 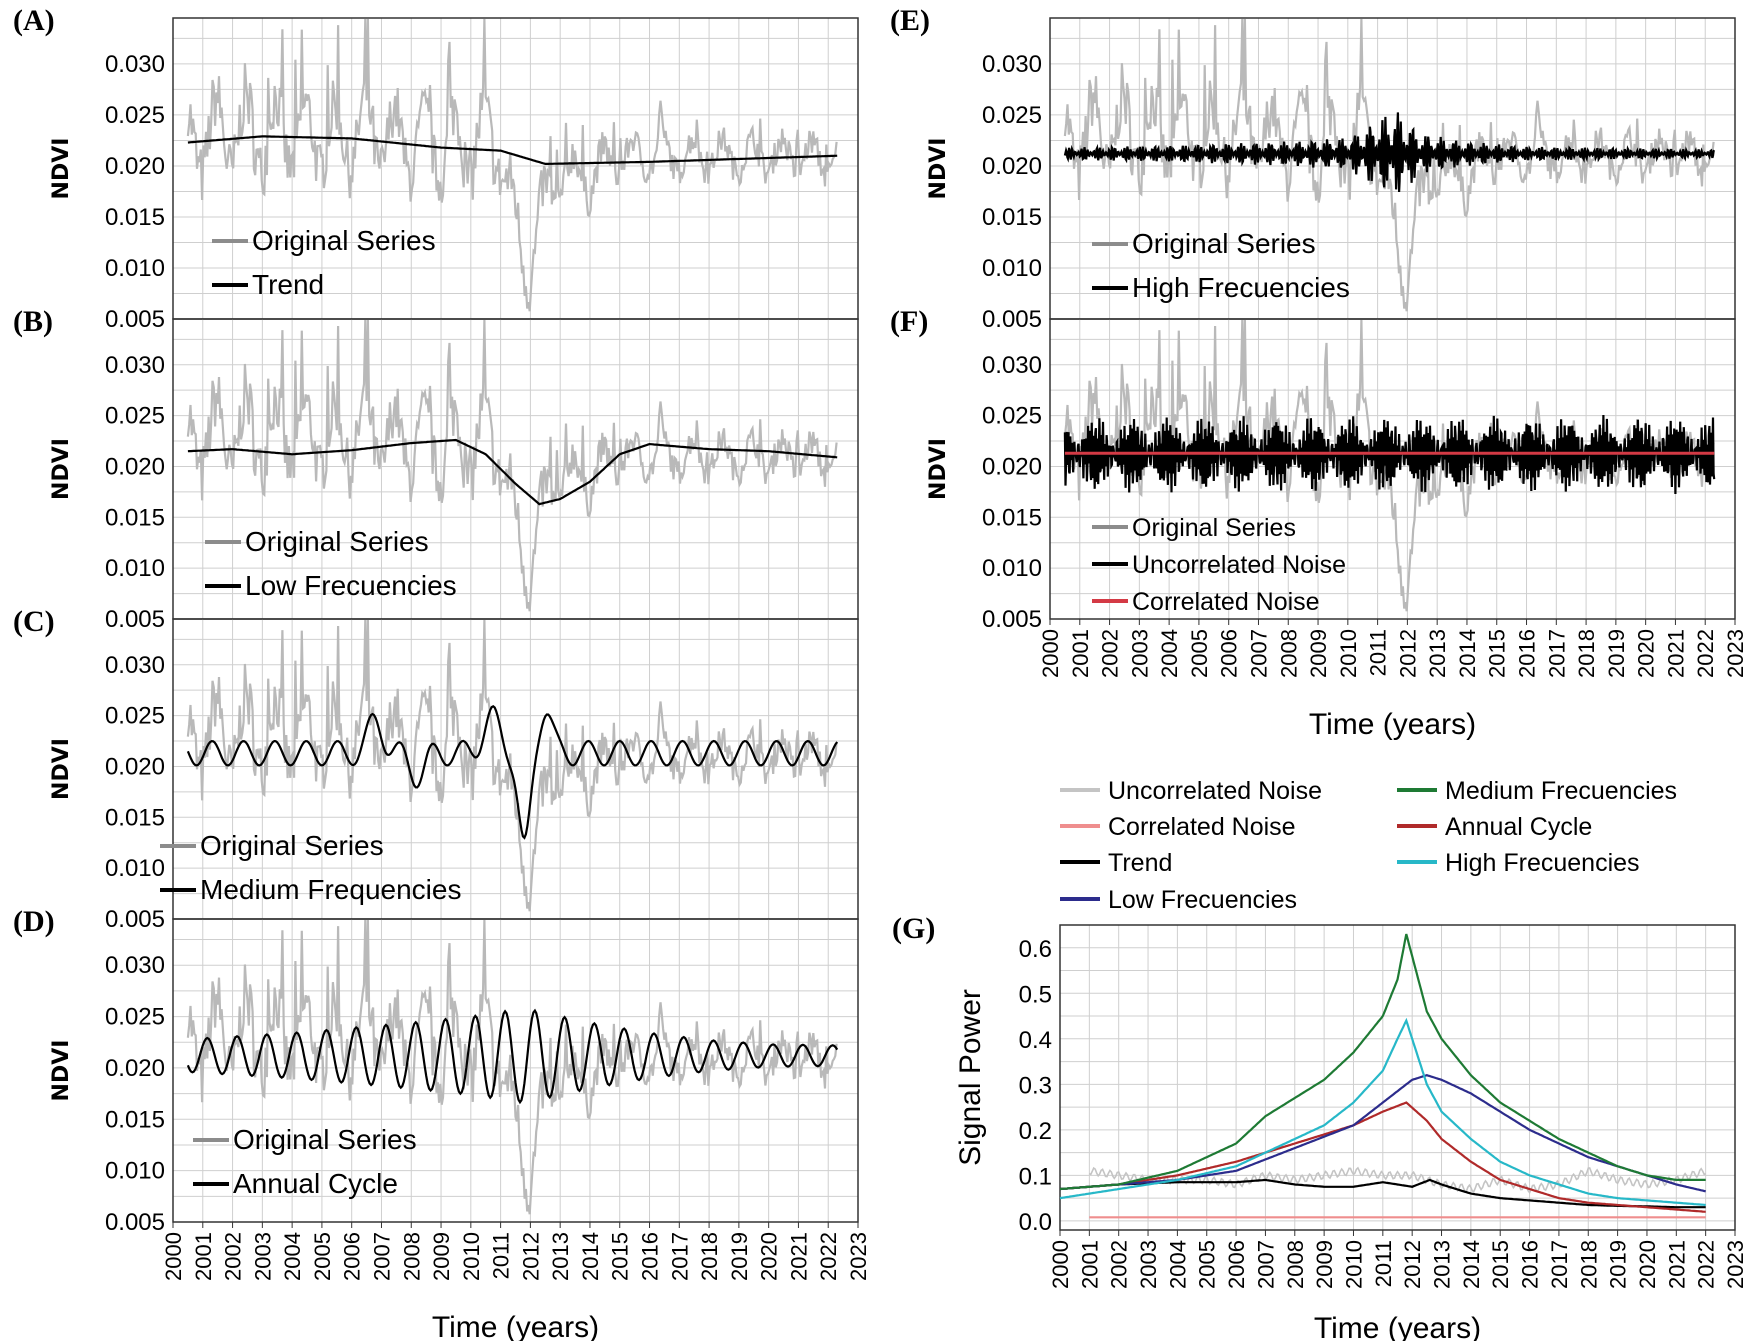 What do you see at coordinates (858, 1256) in the screenshot?
I see `x-tick-label: 2023` at bounding box center [858, 1256].